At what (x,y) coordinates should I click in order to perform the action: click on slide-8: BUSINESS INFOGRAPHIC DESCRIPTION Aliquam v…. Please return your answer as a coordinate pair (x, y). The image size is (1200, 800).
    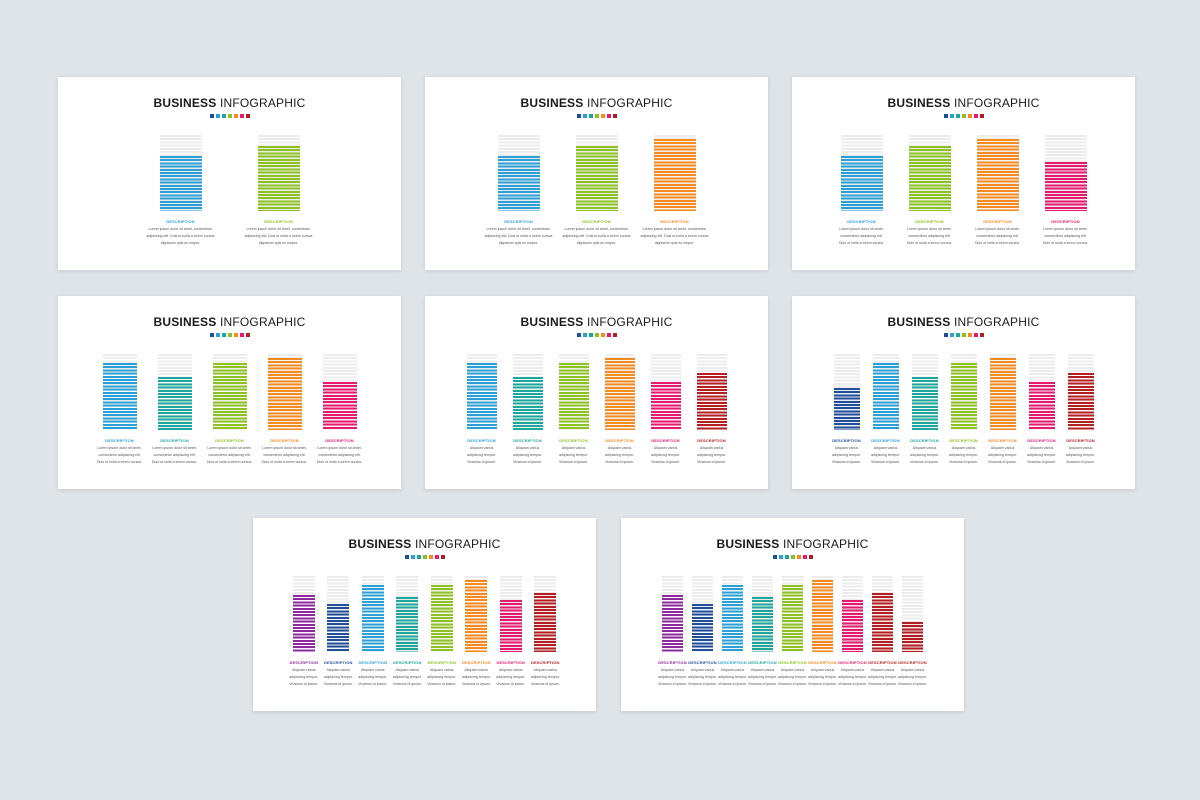
    Looking at the image, I should click on (792, 614).